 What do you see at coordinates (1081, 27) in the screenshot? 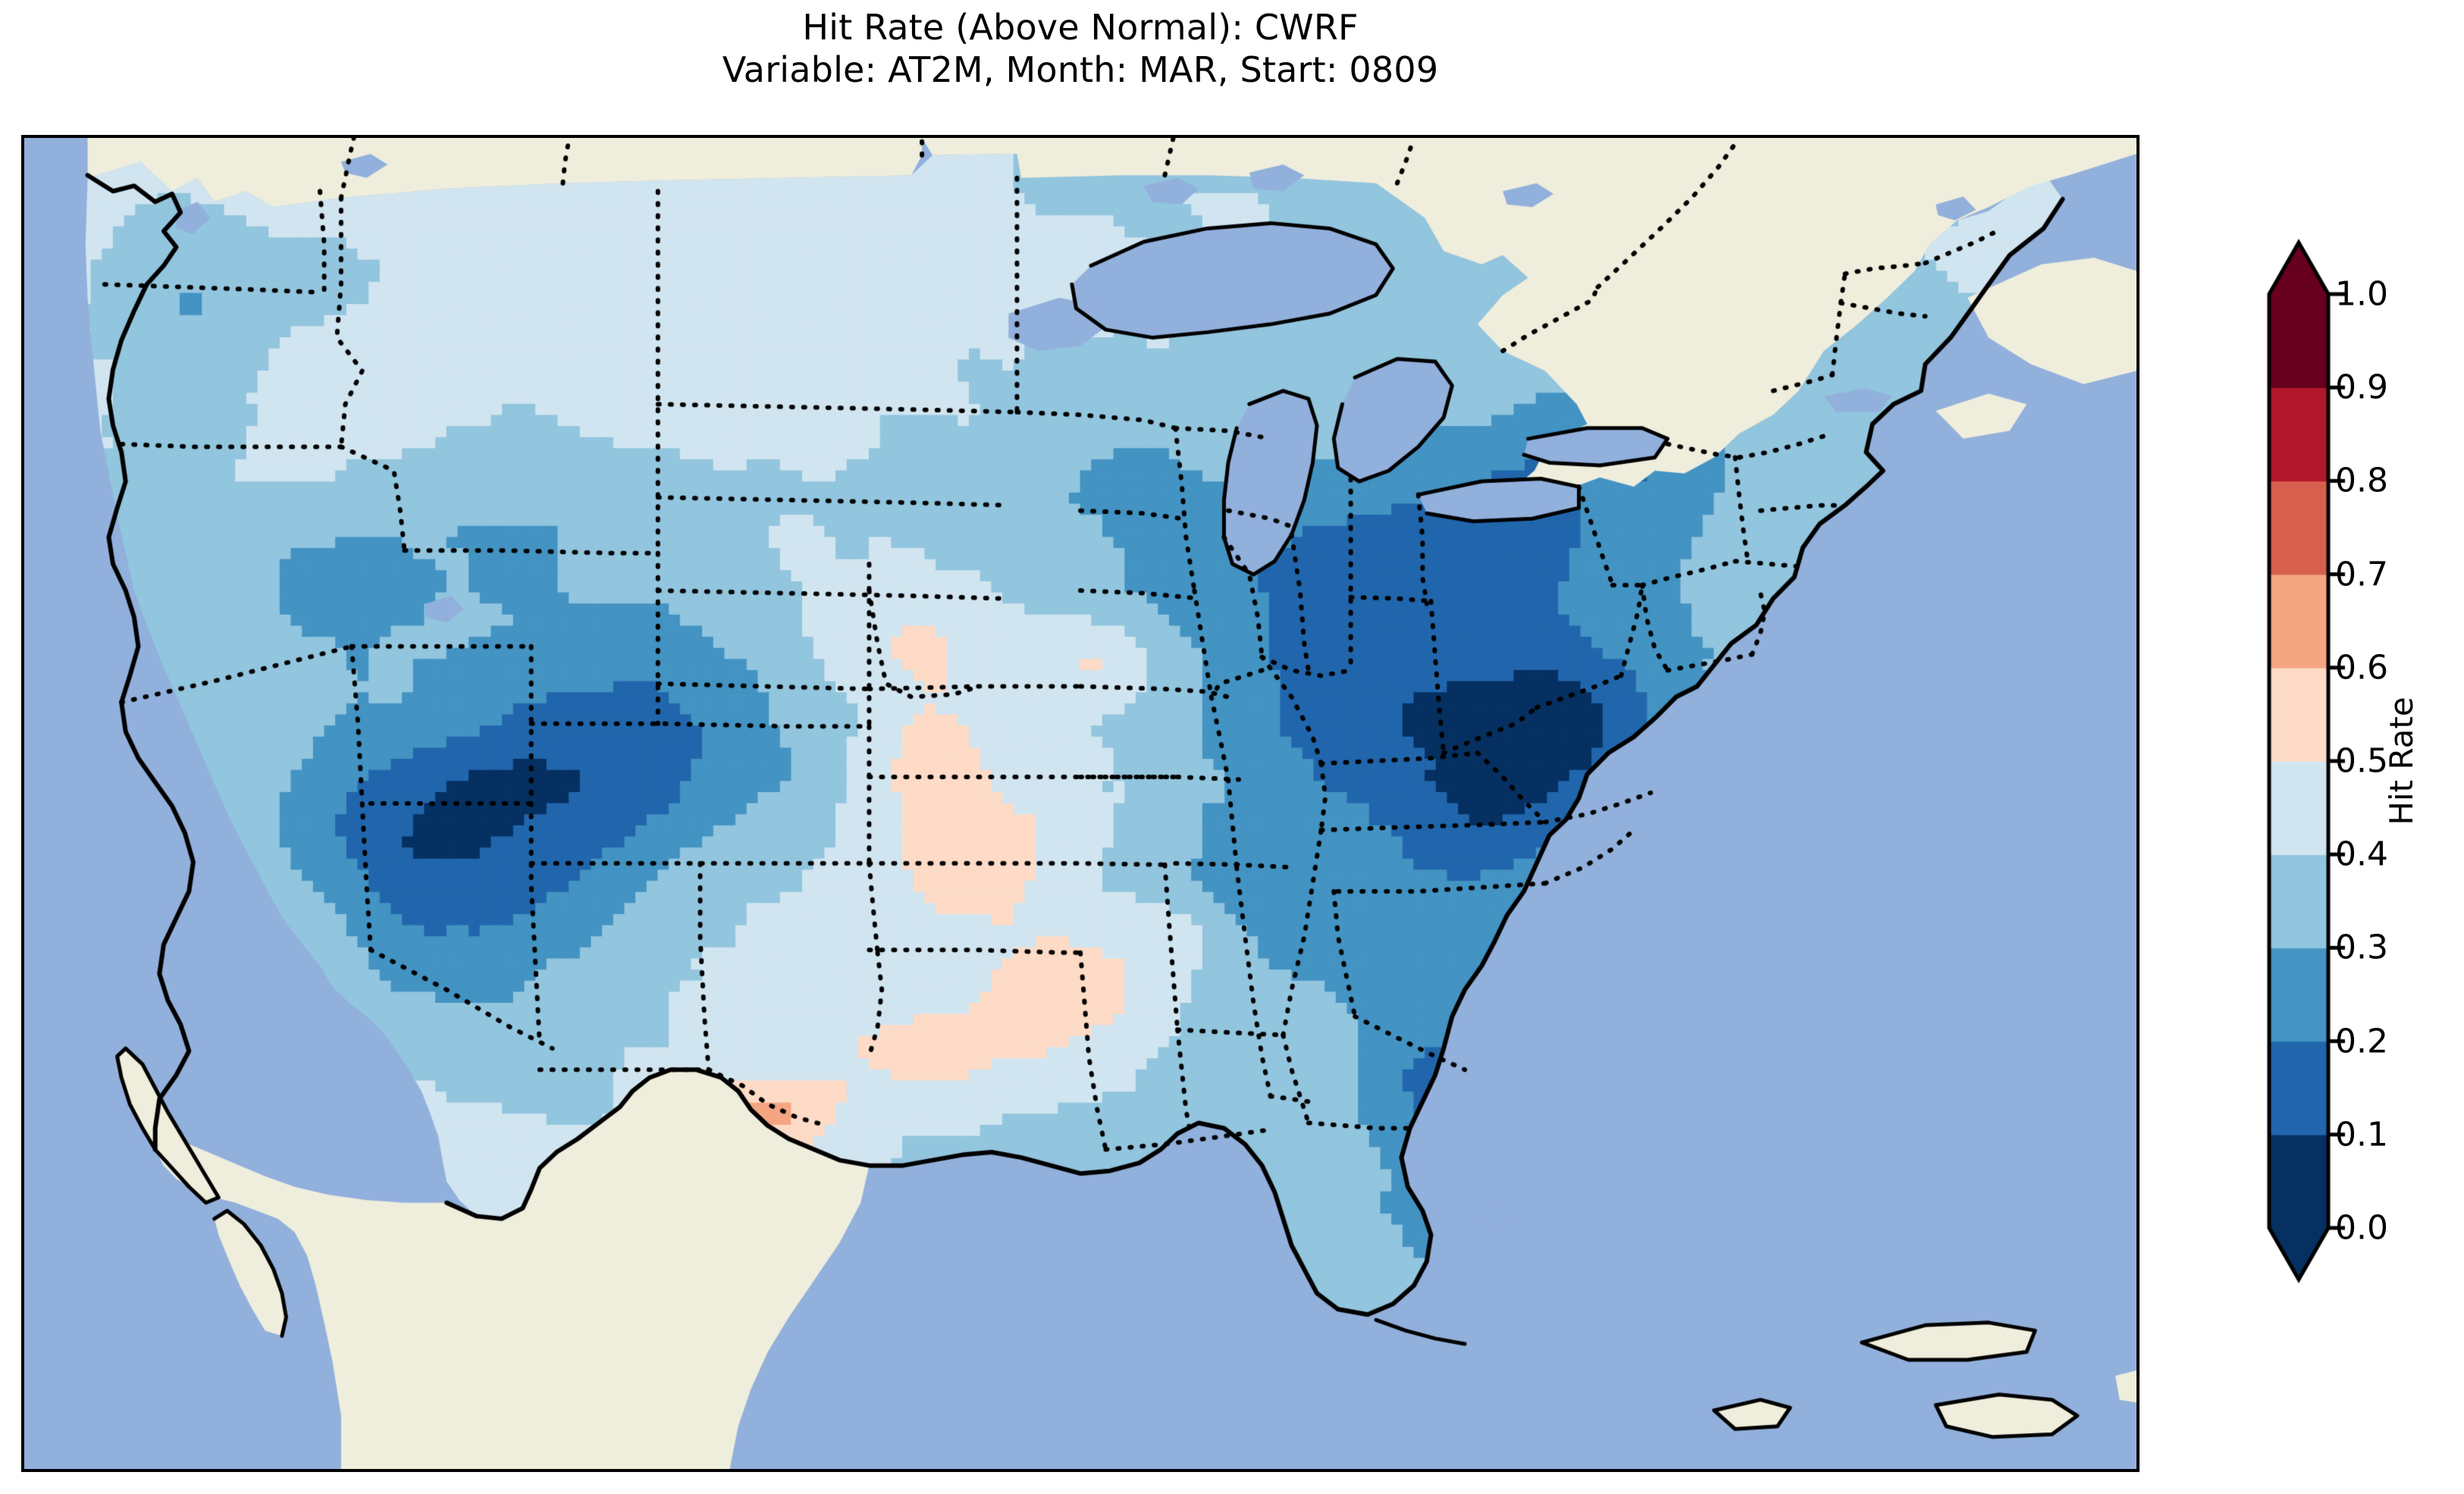
I see `title-line-1: Hit Rate (Above Normal): CWRF` at bounding box center [1081, 27].